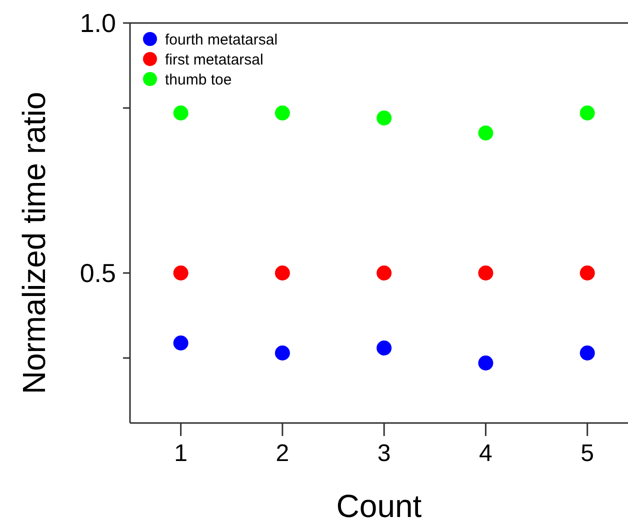 Image resolution: width=628 pixels, height=527 pixels. Describe the element at coordinates (283, 453) in the screenshot. I see `x-tick-label: 2` at that location.